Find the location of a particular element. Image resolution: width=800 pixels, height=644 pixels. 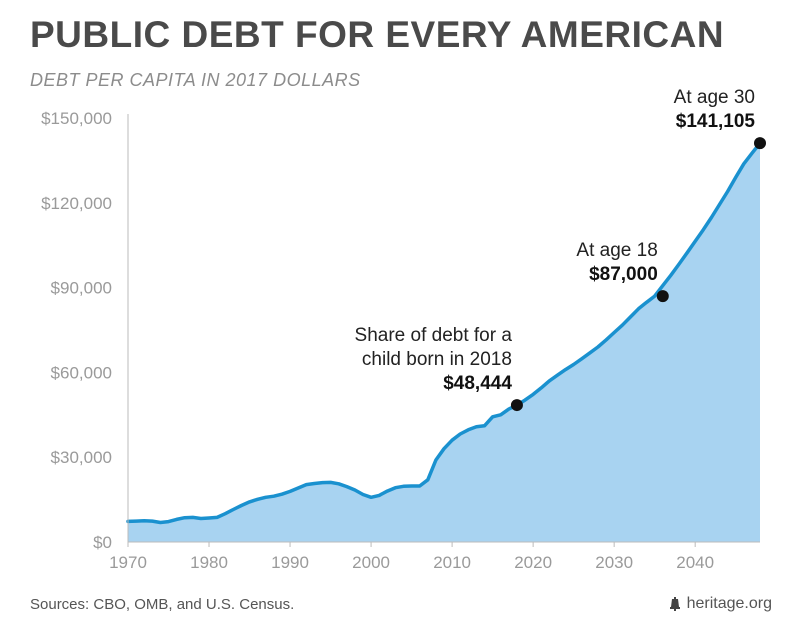

y-tick-label: $120,000 is located at coordinates (76, 203).